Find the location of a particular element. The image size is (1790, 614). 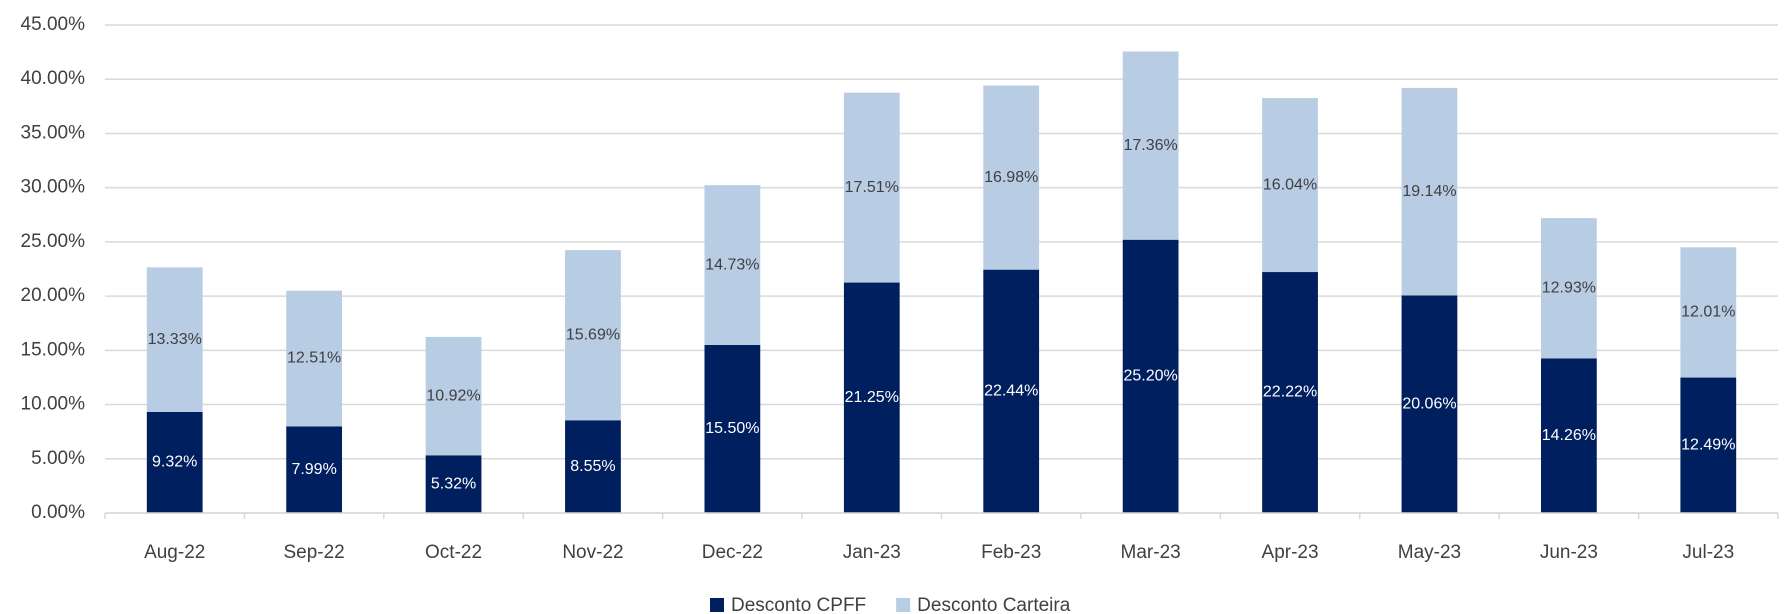

legend-label: Desconto Carteira is located at coordinates (994, 604).